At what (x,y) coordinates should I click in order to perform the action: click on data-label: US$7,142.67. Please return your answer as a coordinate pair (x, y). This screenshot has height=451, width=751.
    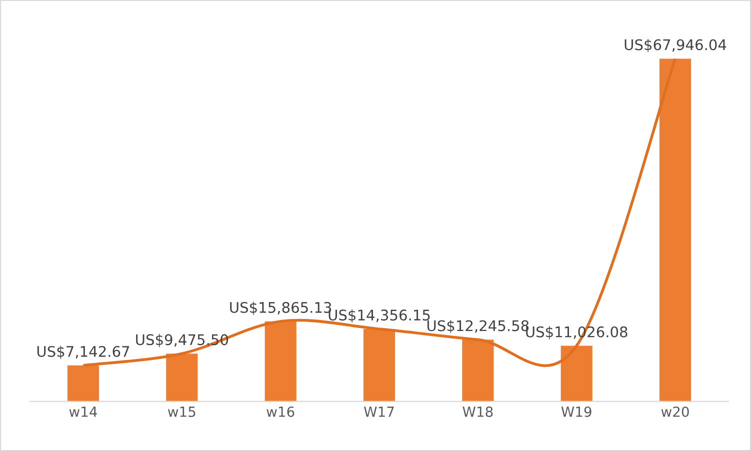
    Looking at the image, I should click on (83, 352).